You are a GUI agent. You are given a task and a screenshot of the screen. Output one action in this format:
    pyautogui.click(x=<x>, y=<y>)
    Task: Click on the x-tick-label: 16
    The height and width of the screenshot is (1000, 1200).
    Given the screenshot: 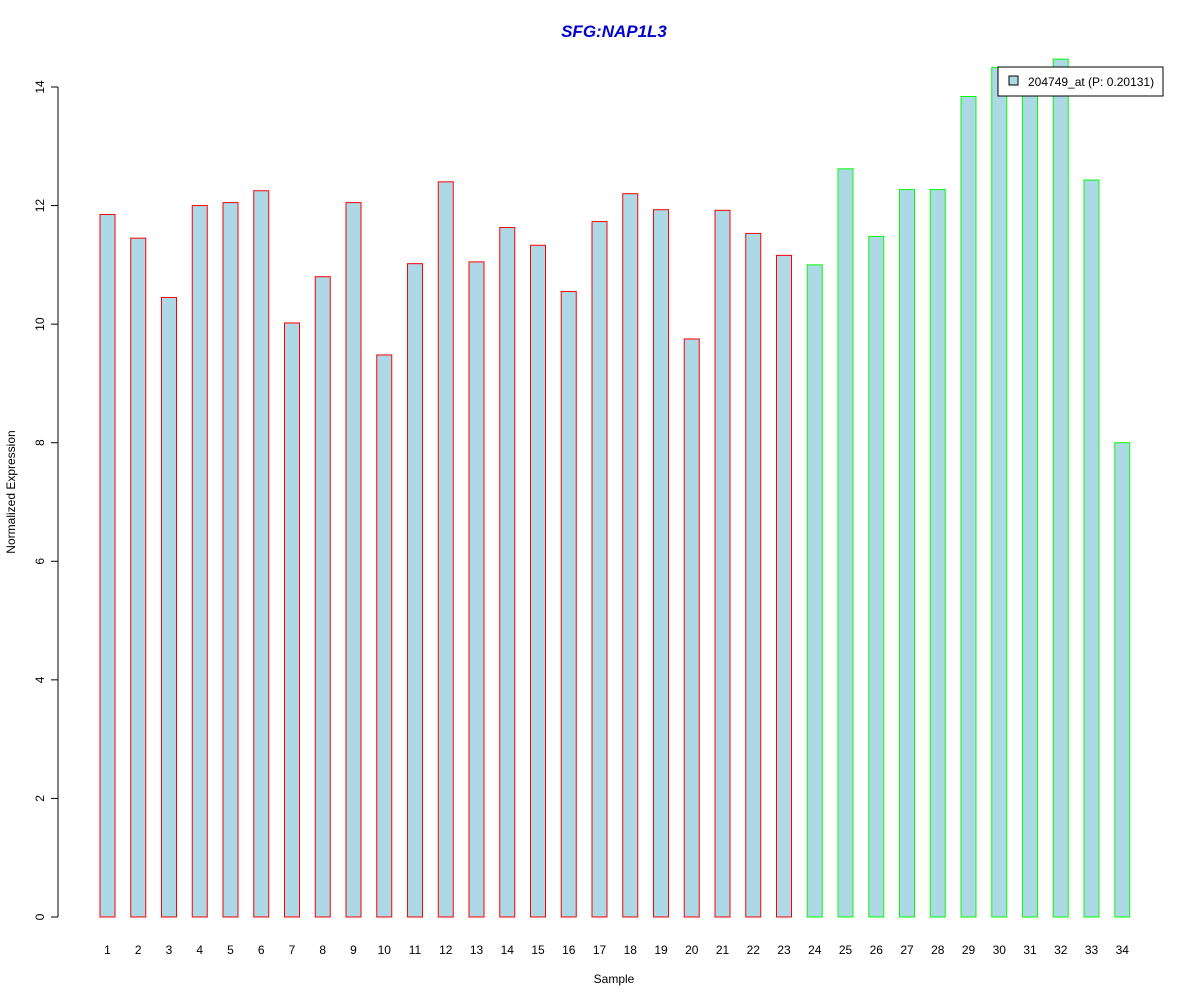 What is the action you would take?
    pyautogui.click(x=569, y=950)
    